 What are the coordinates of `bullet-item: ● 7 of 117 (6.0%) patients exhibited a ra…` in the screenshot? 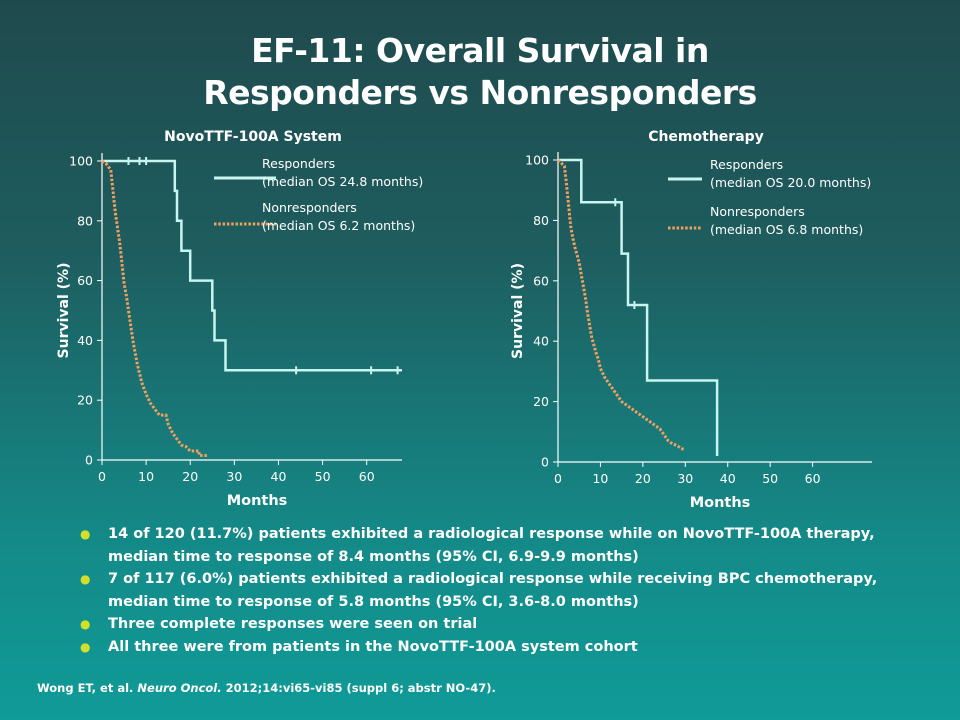 It's located at (500, 590).